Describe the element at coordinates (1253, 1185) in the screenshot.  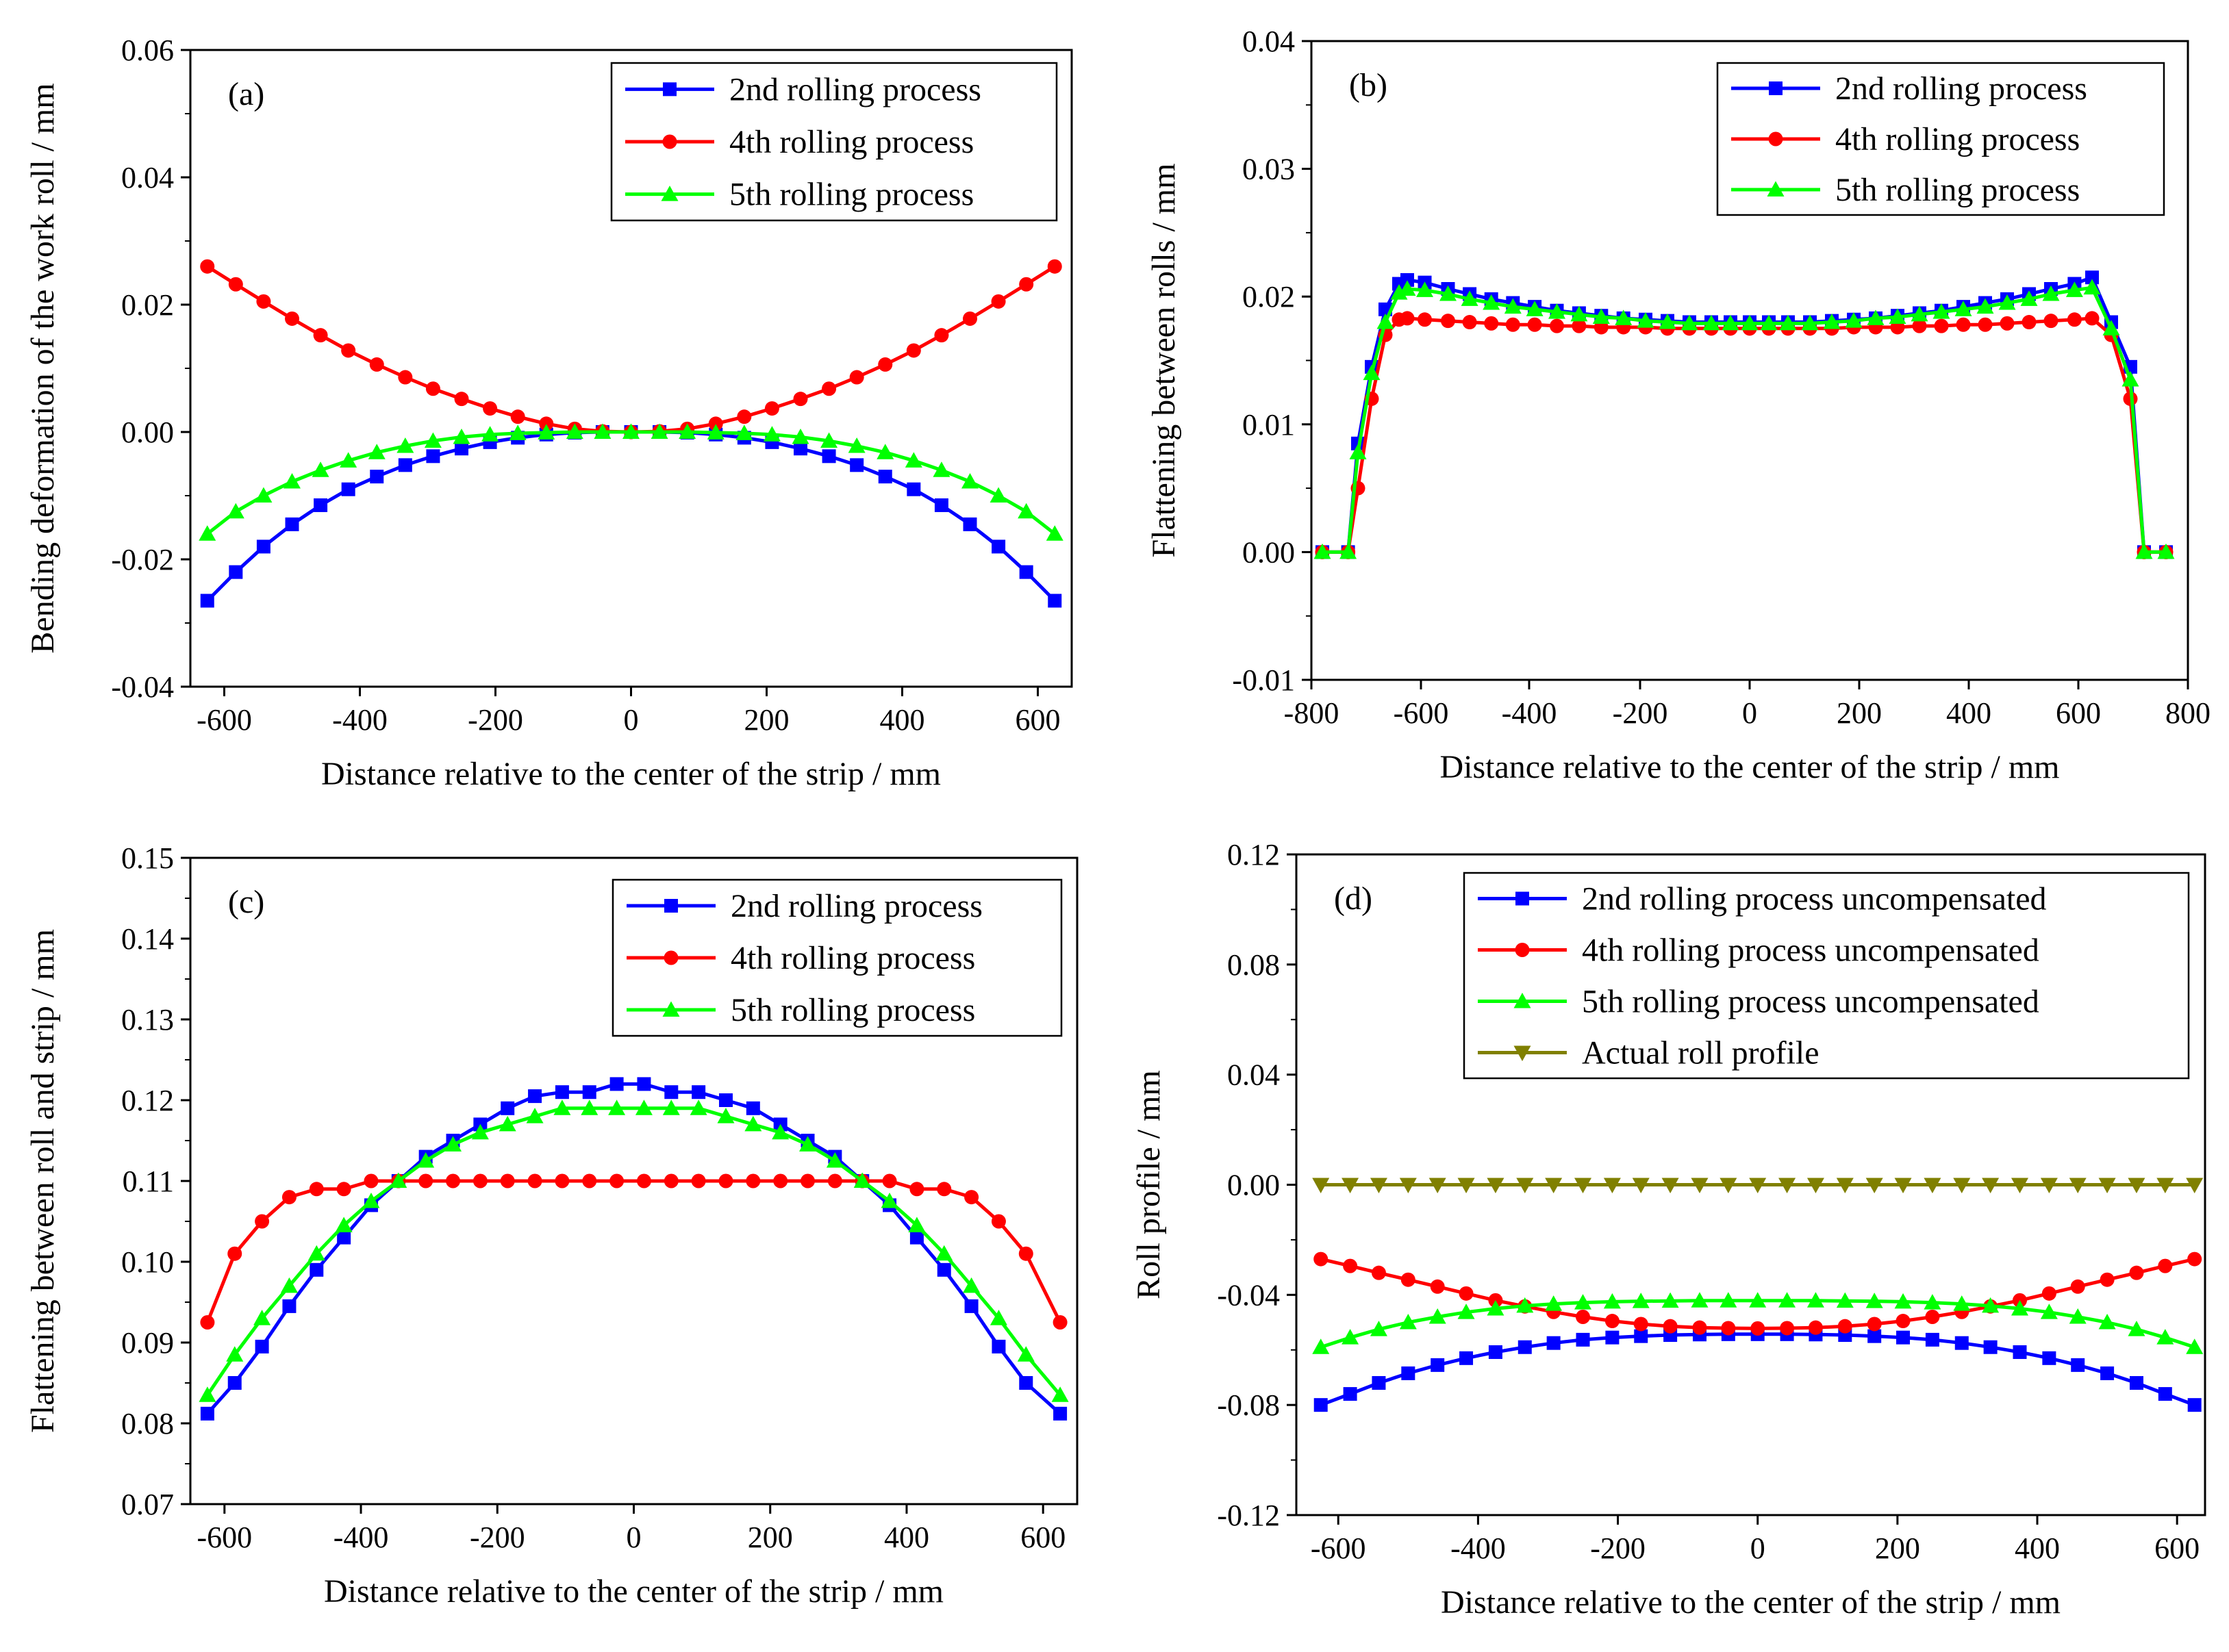
I see `y-tick-label: 0.00` at that location.